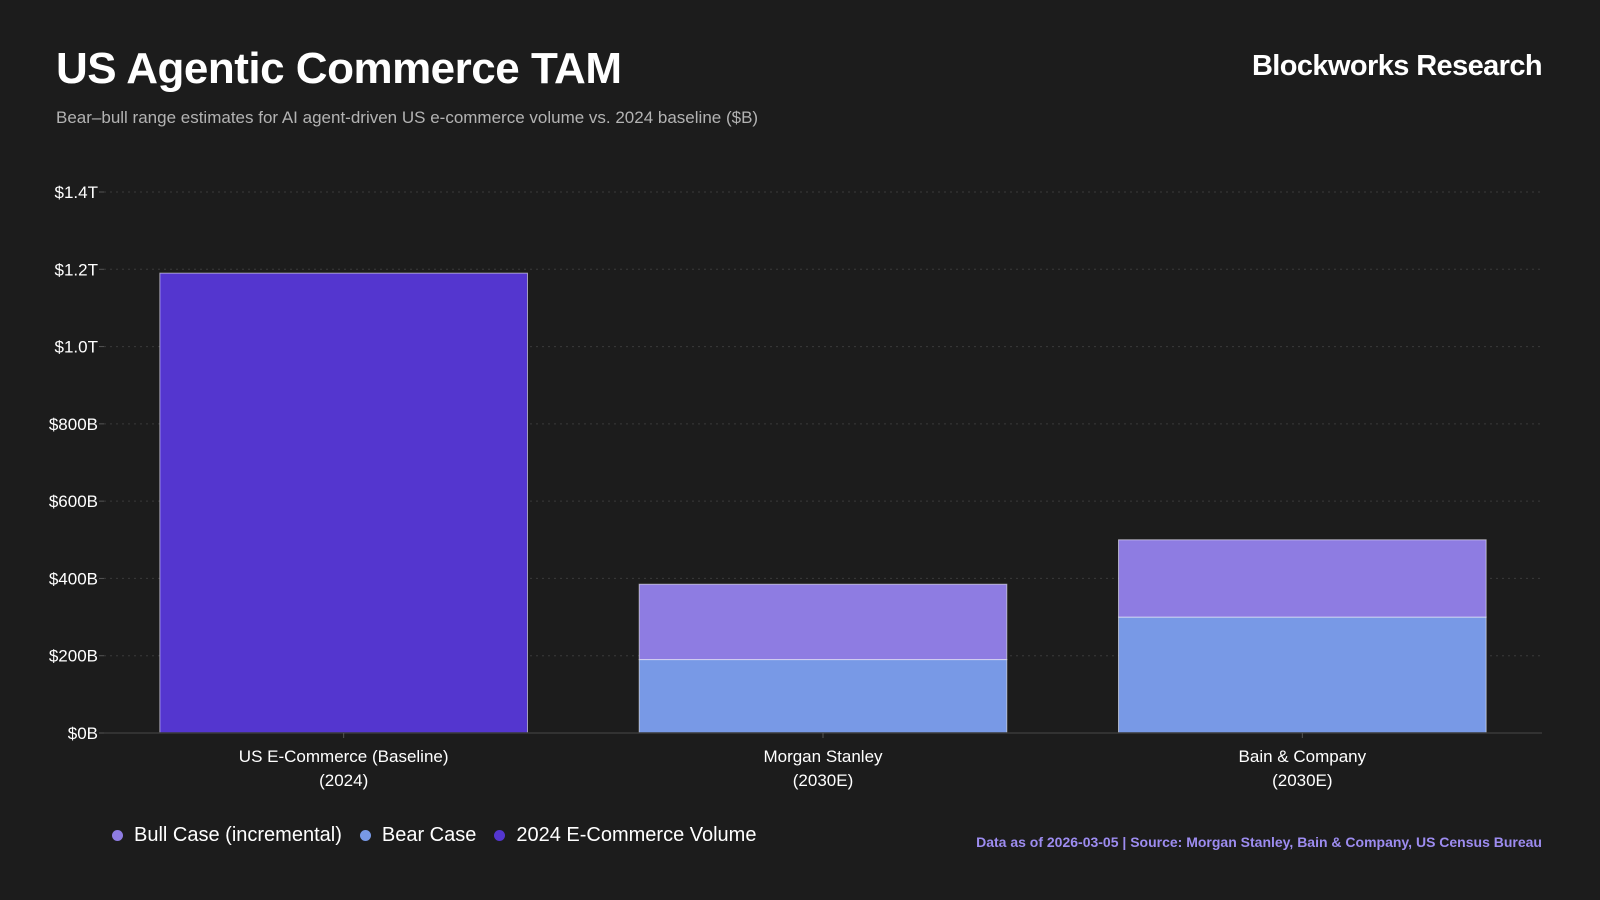 Image resolution: width=1600 pixels, height=900 pixels. Describe the element at coordinates (76, 192) in the screenshot. I see `y-tick-label: $1.4T` at that location.